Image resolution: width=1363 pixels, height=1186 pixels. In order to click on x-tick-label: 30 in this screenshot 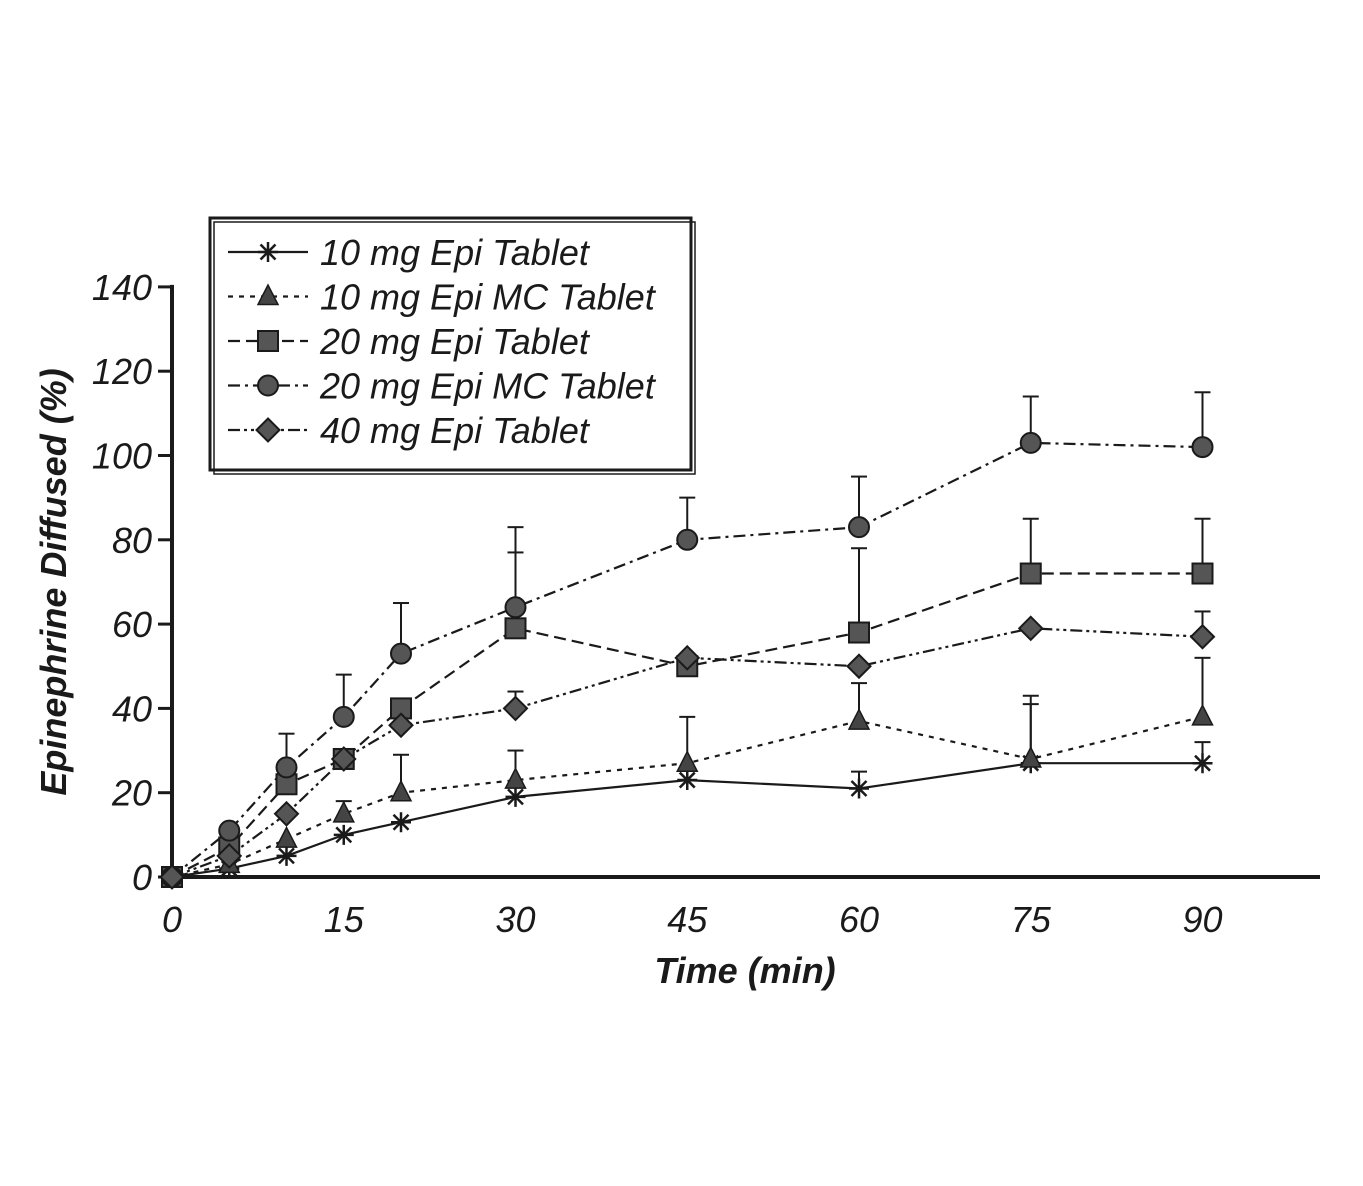, I will do `click(515, 919)`.